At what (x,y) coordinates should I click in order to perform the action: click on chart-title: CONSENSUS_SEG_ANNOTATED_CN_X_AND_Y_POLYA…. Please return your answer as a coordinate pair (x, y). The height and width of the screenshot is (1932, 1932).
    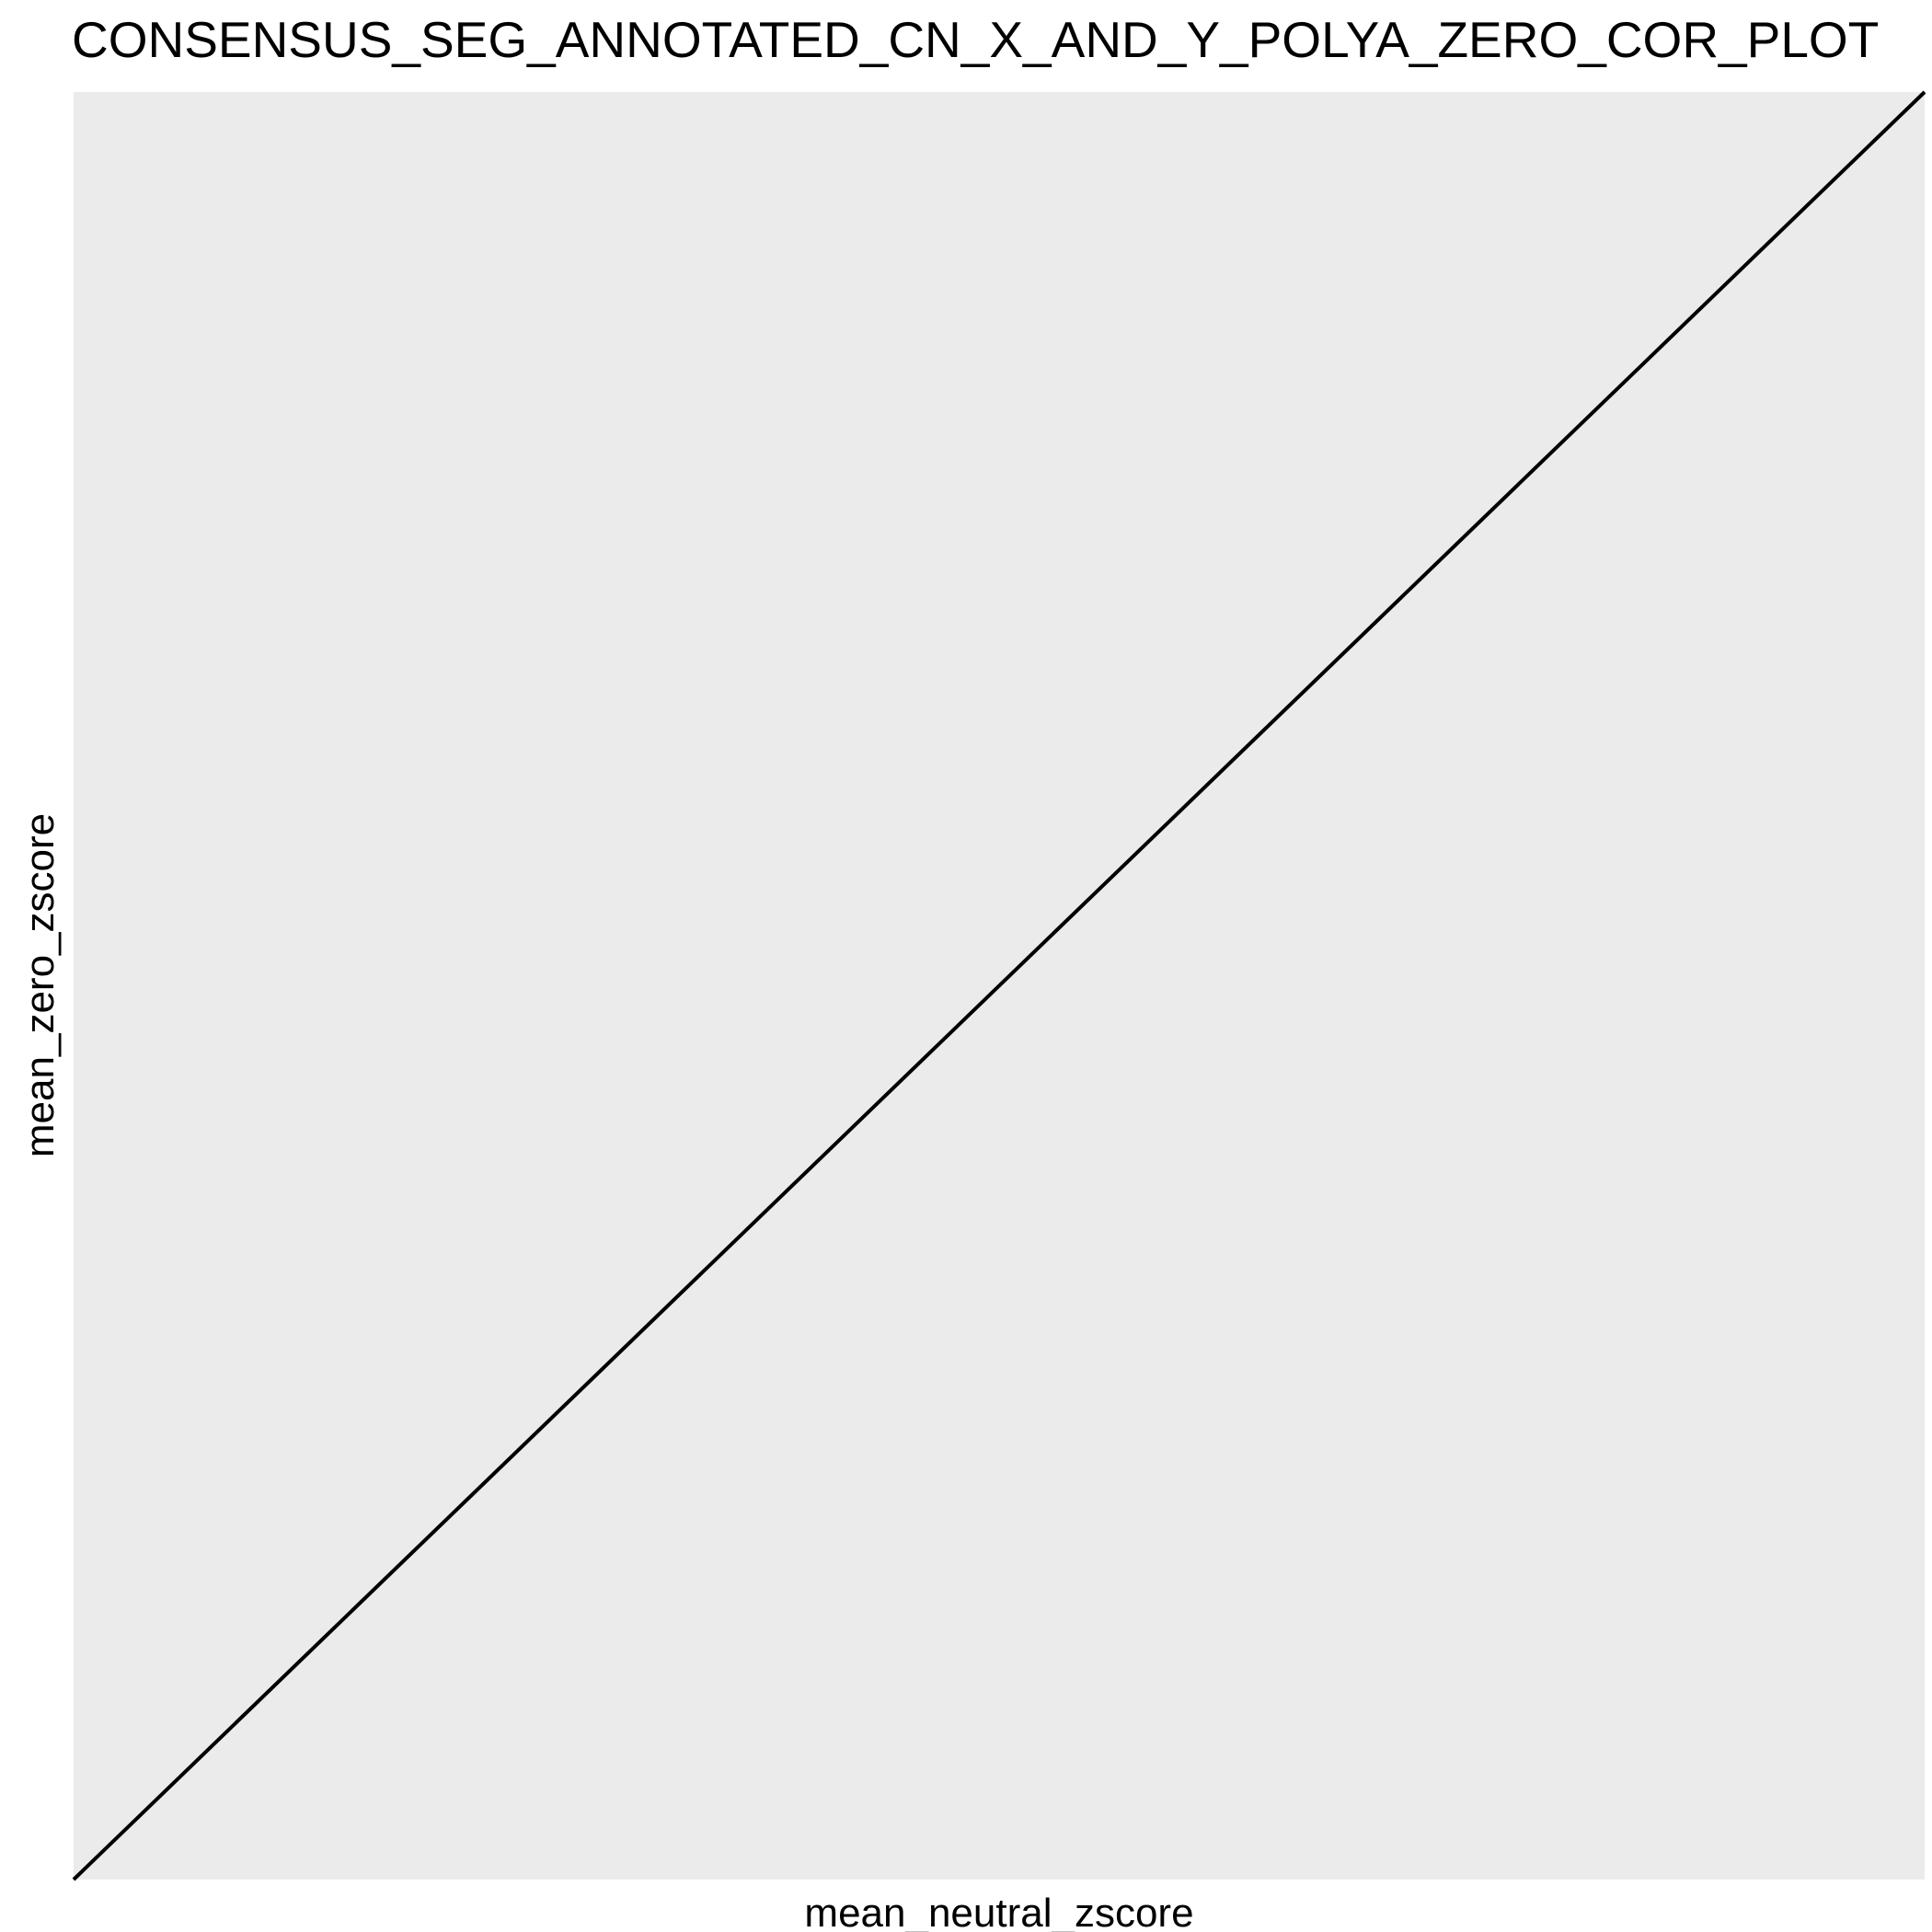
    Looking at the image, I should click on (975, 39).